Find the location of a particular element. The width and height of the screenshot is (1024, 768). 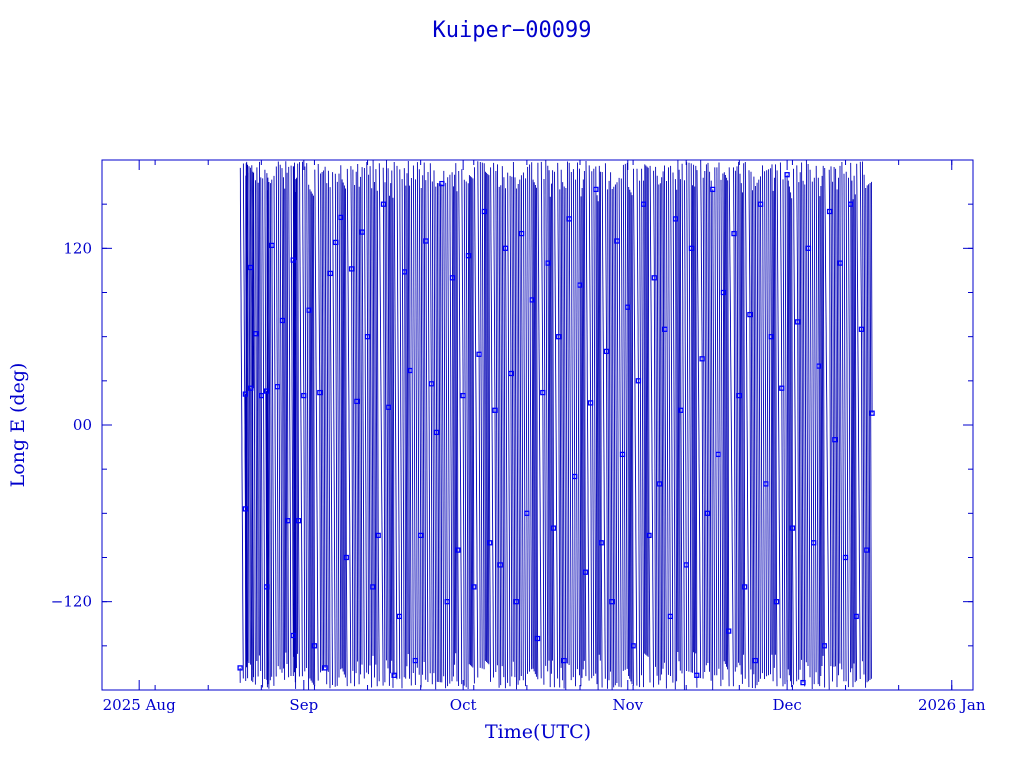

y-tick-label: 00 is located at coordinates (82, 425).